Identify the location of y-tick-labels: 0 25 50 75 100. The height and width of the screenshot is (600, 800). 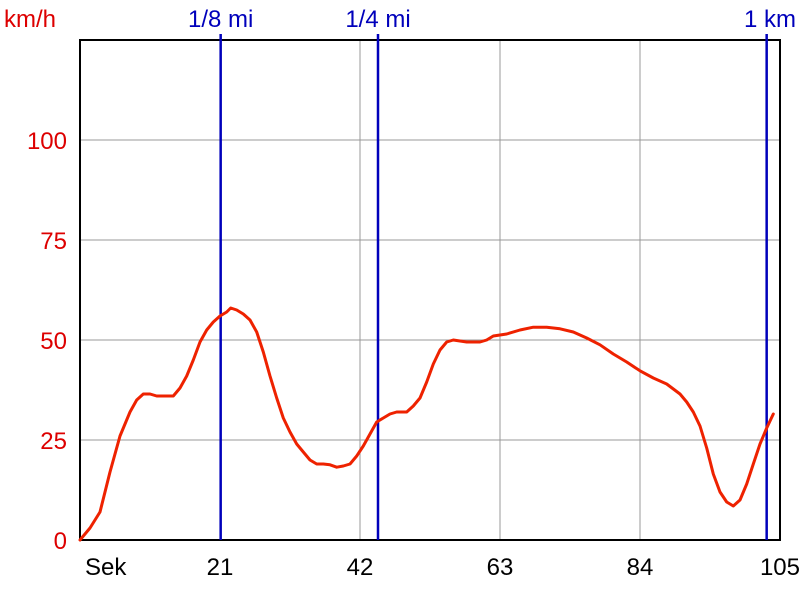
(47, 341).